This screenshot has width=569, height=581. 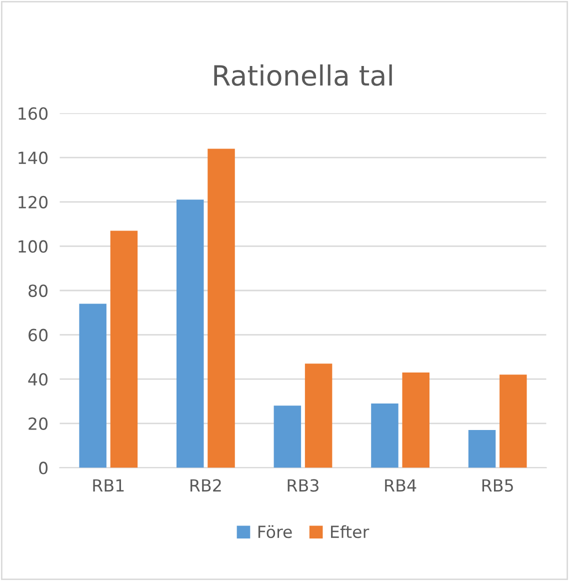 I want to click on chart-title: Rationella tal, so click(x=303, y=75).